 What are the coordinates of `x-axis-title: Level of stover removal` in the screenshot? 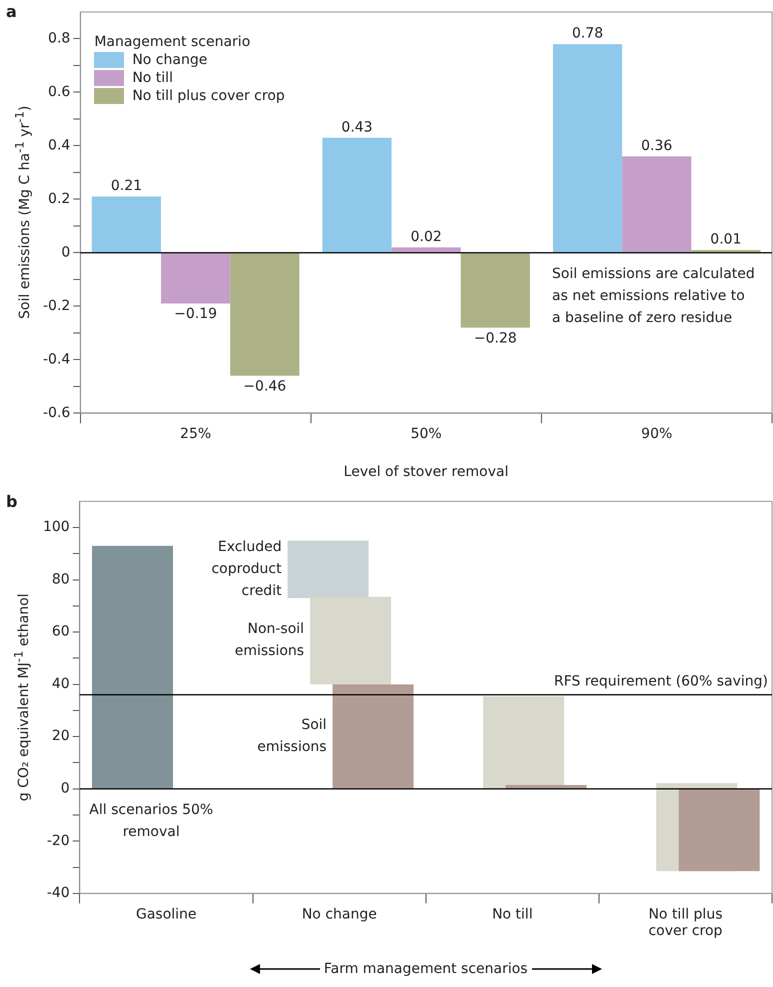 It's located at (426, 472).